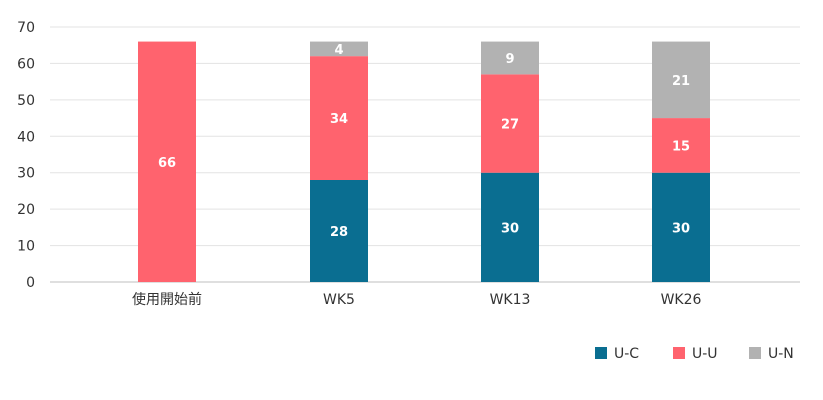 The height and width of the screenshot is (400, 823). I want to click on y-tick-label: 20, so click(26, 210).